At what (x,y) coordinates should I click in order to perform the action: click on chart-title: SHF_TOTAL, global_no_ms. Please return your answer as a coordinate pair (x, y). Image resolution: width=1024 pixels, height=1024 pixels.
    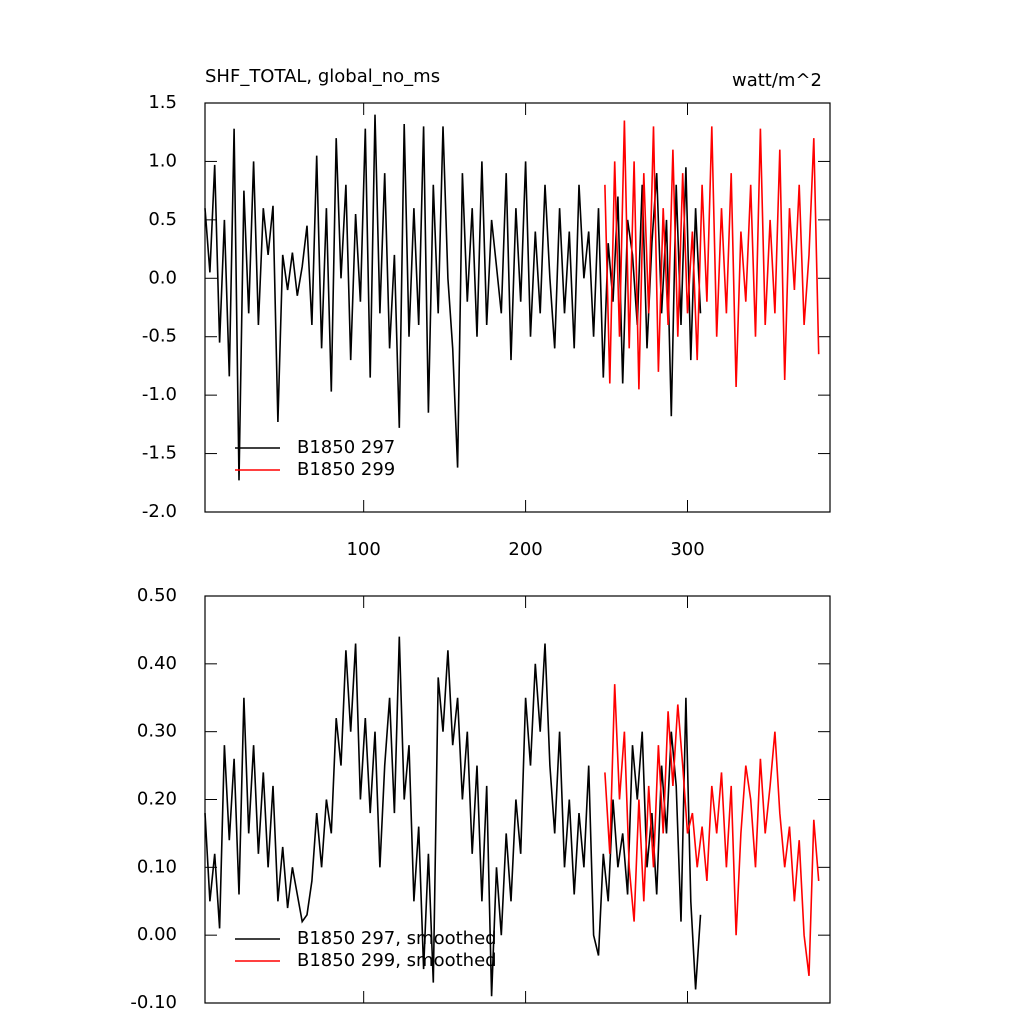
    Looking at the image, I should click on (322, 76).